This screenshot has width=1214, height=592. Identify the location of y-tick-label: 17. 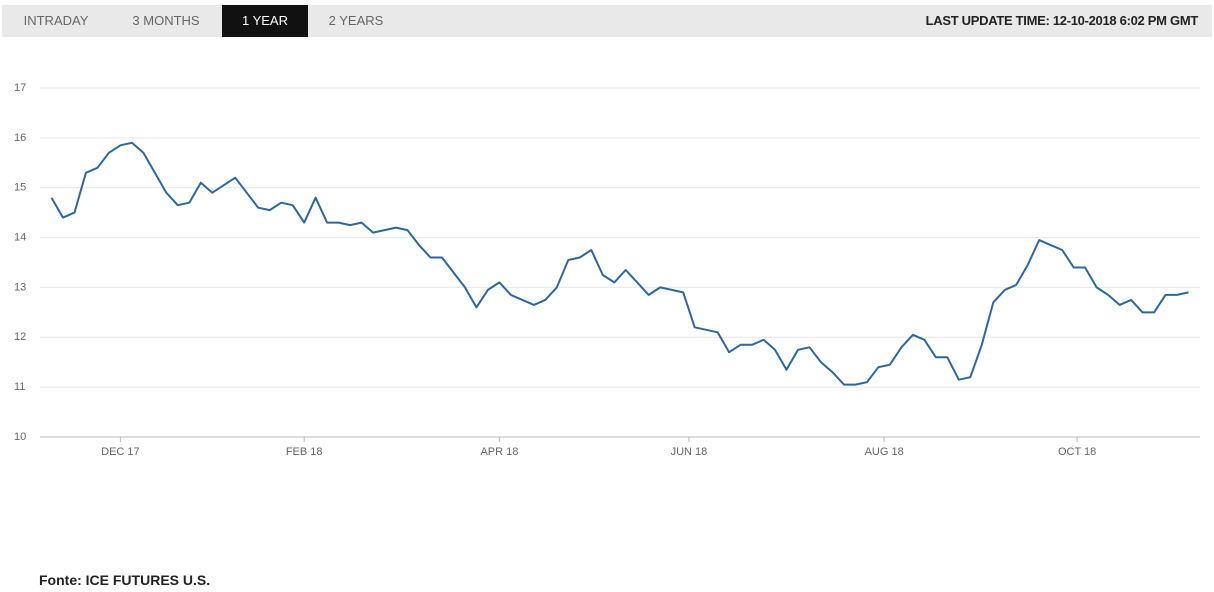
(20, 88).